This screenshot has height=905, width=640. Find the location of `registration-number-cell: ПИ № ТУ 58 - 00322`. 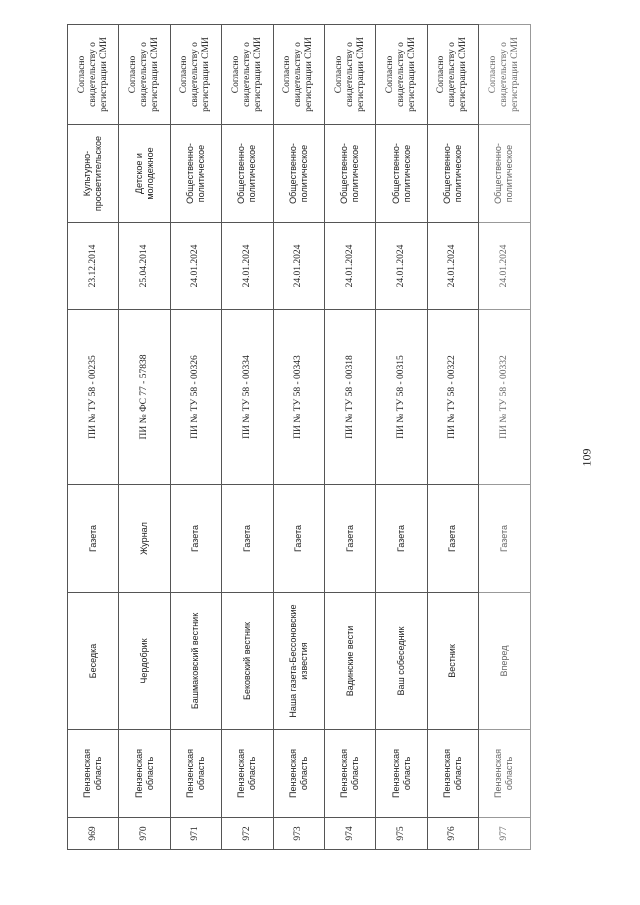

registration-number-cell: ПИ № ТУ 58 - 00322 is located at coordinates (453, 397).